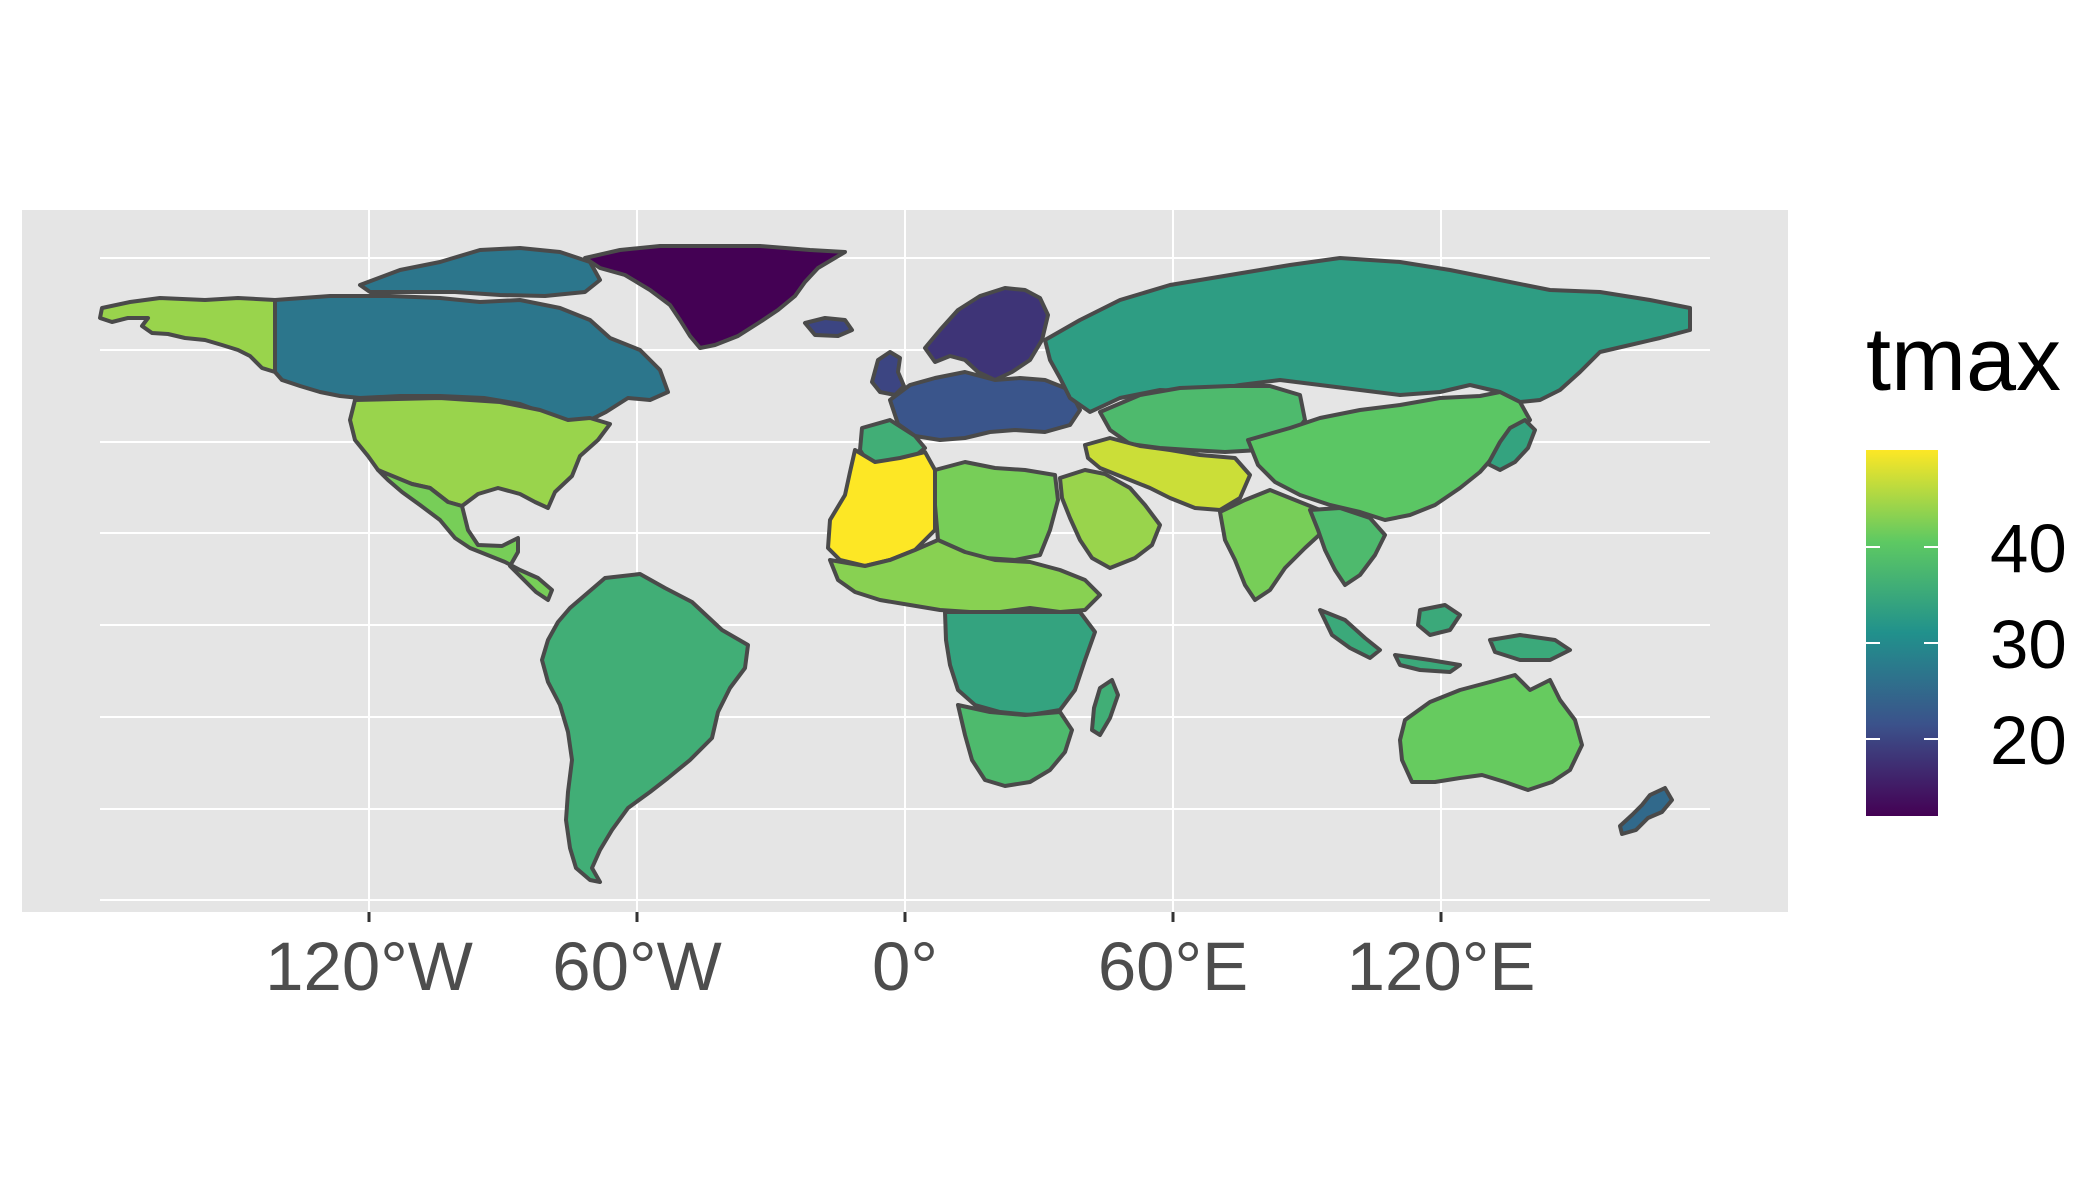  What do you see at coordinates (2028, 548) in the screenshot?
I see `legend-label-40: 40` at bounding box center [2028, 548].